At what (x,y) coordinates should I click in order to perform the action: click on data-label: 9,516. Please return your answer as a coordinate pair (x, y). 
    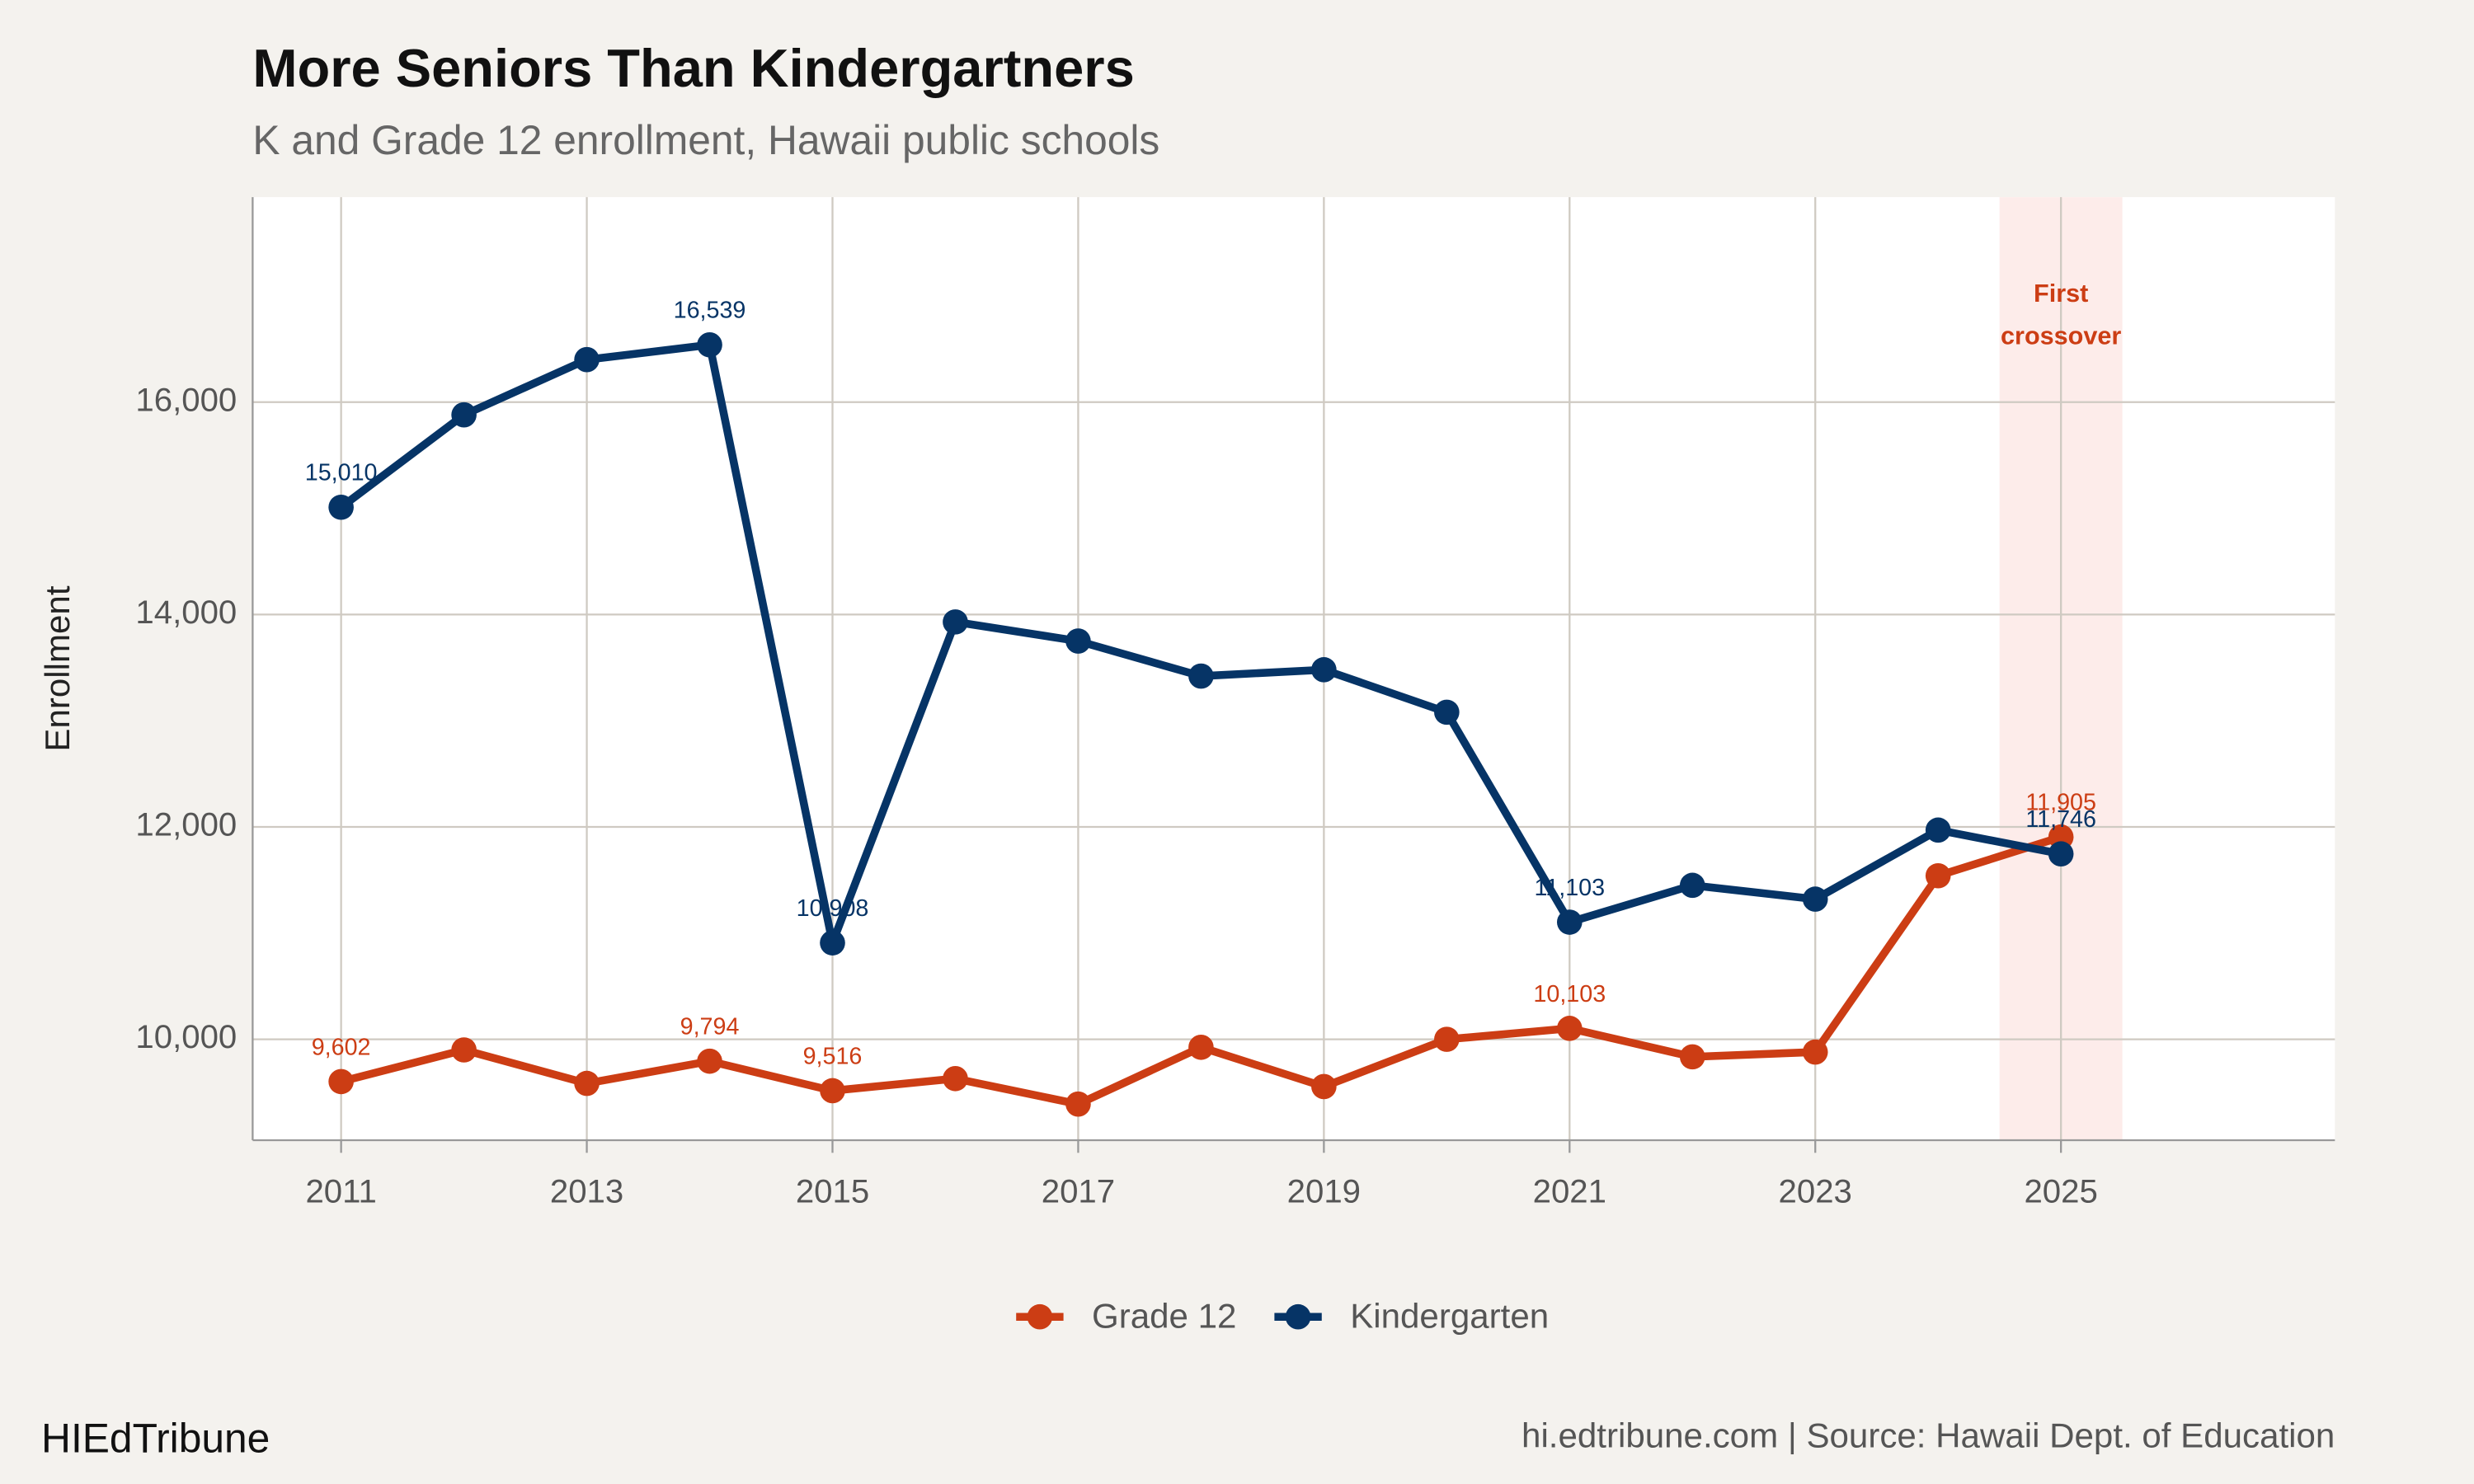
    Looking at the image, I should click on (833, 1056).